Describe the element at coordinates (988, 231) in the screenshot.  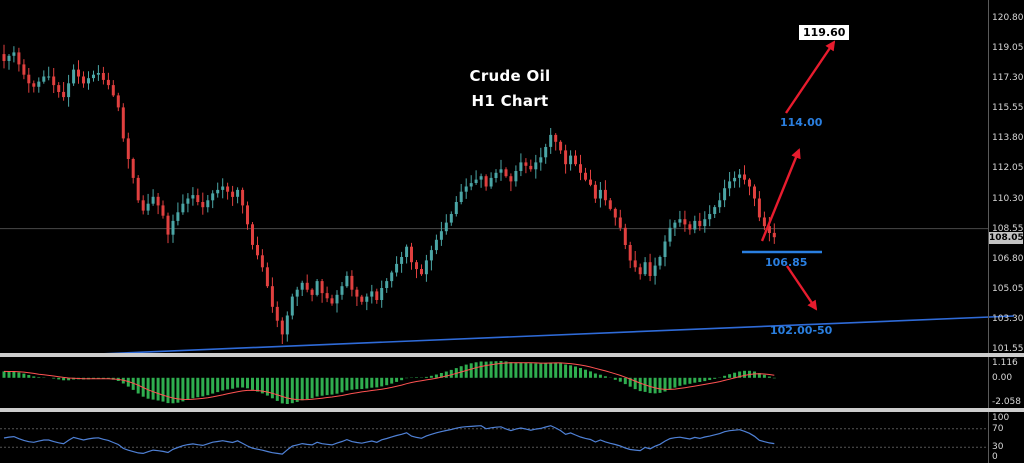
I see `price-axis-border` at that location.